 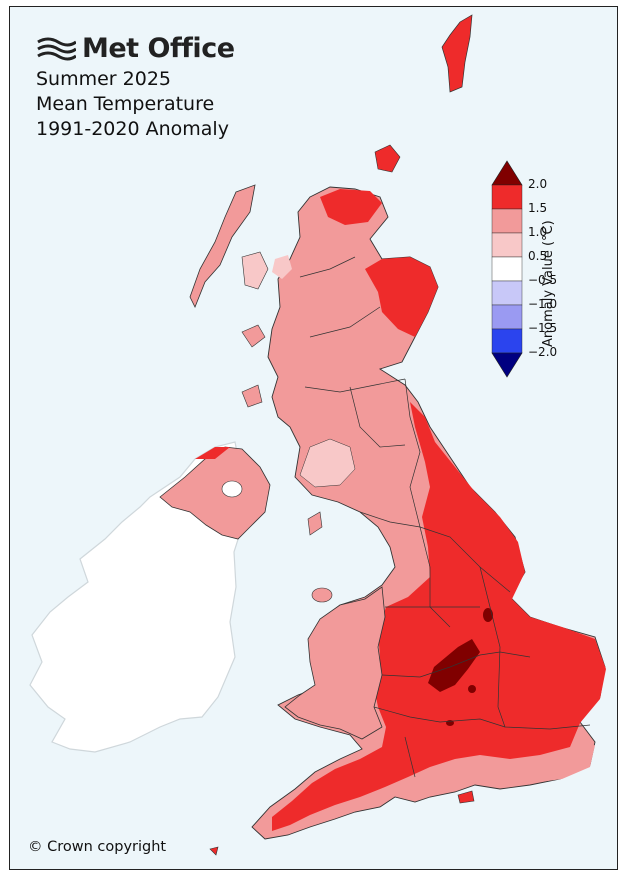 I want to click on highlands-light-pink, so click(x=282, y=267).